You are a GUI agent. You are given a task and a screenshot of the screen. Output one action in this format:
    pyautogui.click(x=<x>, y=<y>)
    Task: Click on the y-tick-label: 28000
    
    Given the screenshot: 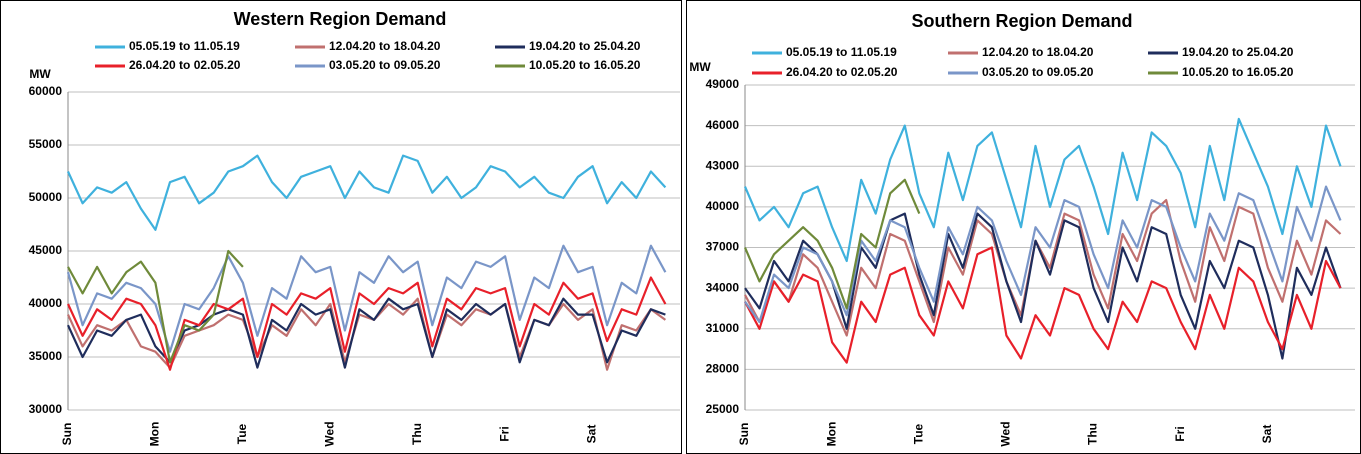 What is the action you would take?
    pyautogui.click(x=723, y=369)
    